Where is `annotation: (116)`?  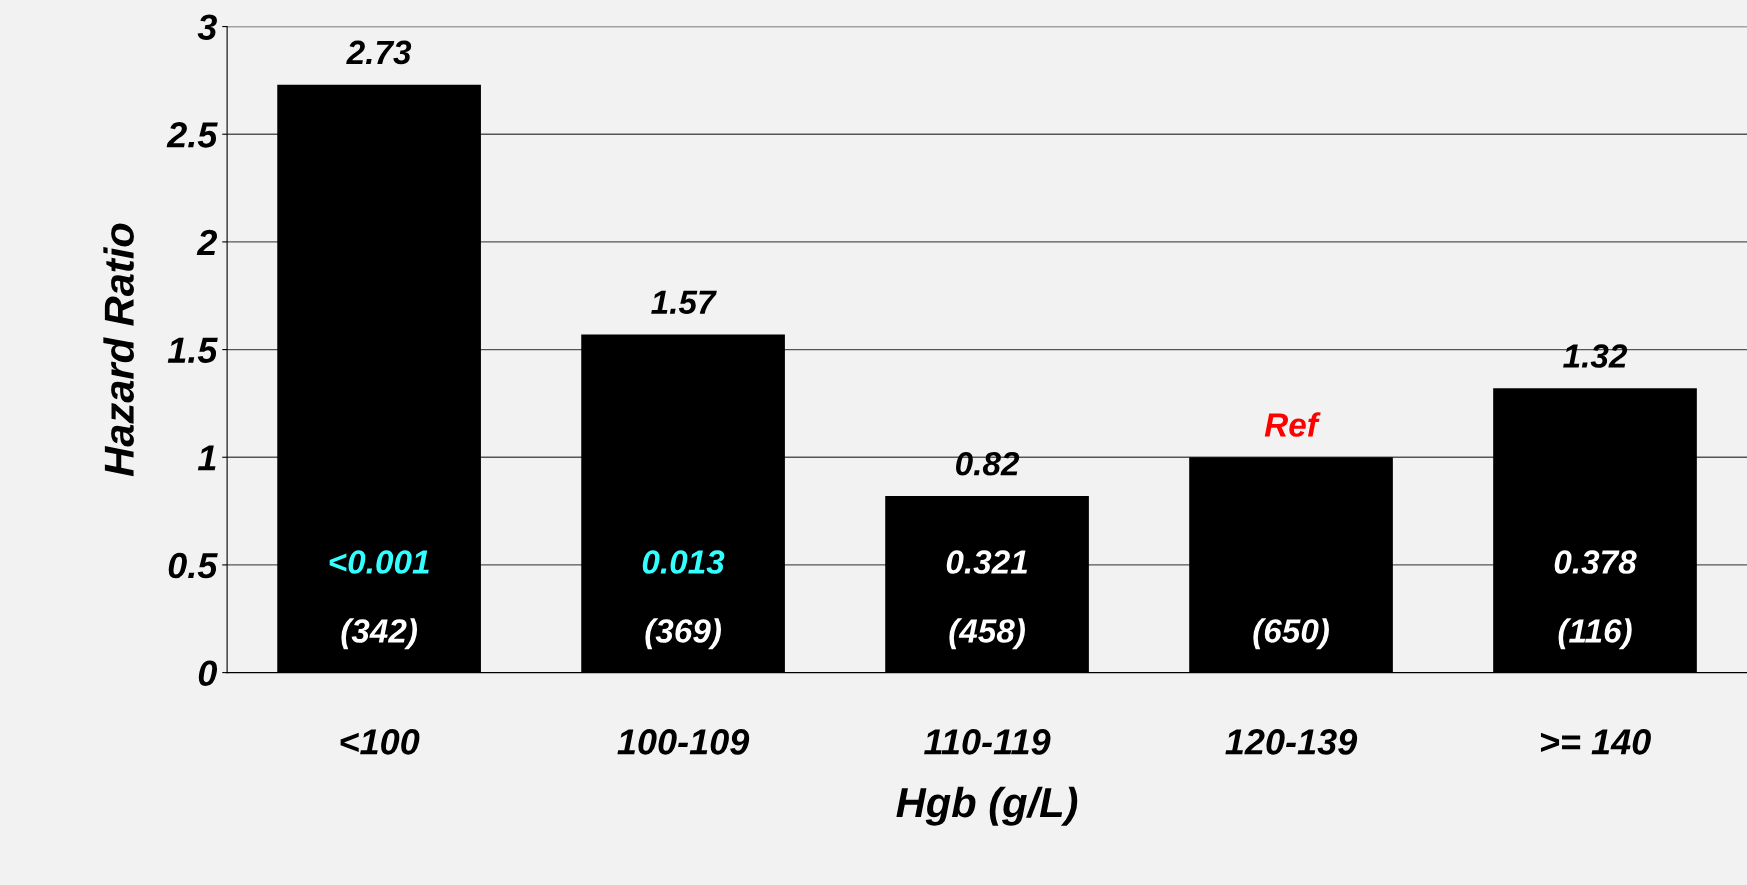 annotation: (116) is located at coordinates (1595, 634).